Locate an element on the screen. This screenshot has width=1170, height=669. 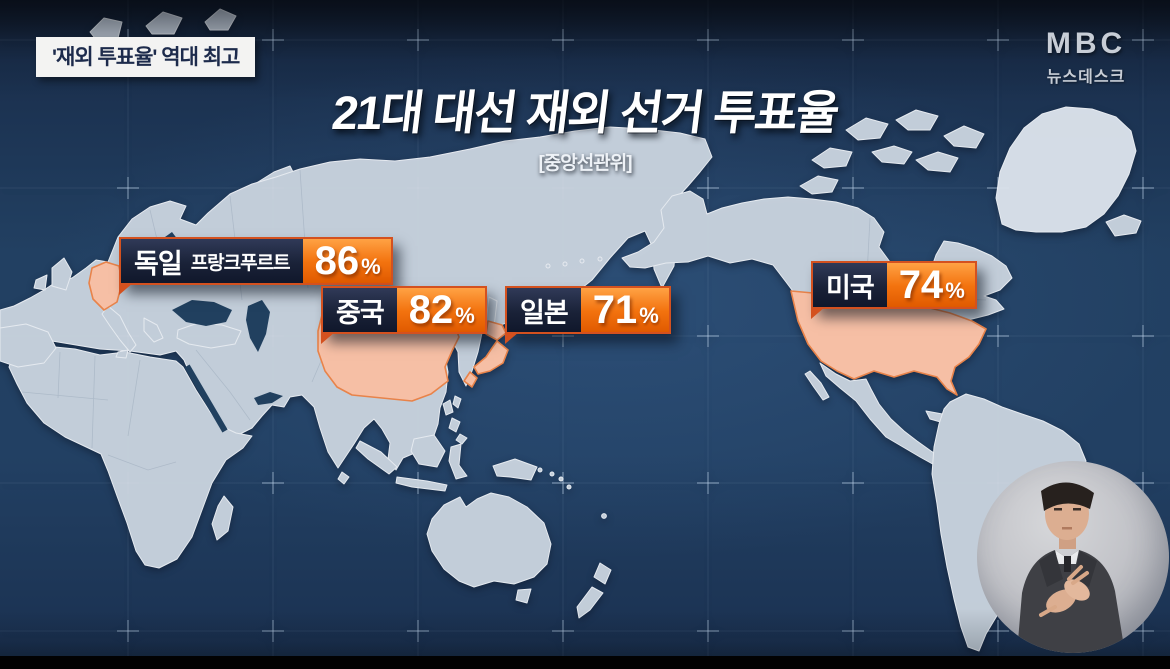
country-name: 미국 is located at coordinates (850, 285).